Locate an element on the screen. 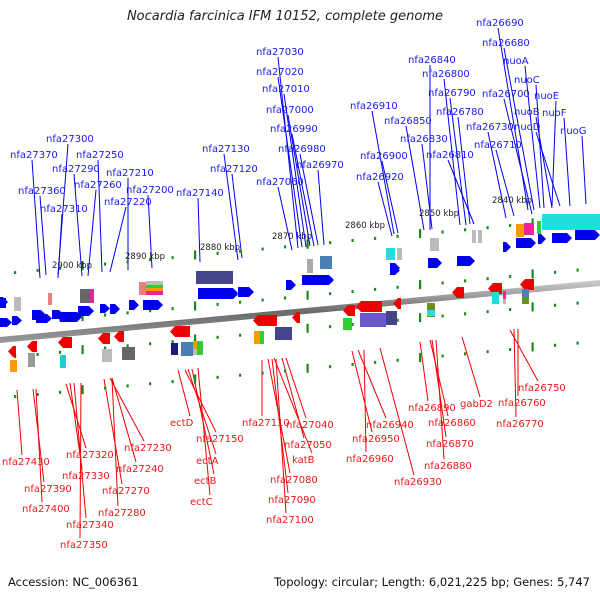 The width and height of the screenshot is (600, 600). scale-label: 2880 kbp is located at coordinates (220, 248).